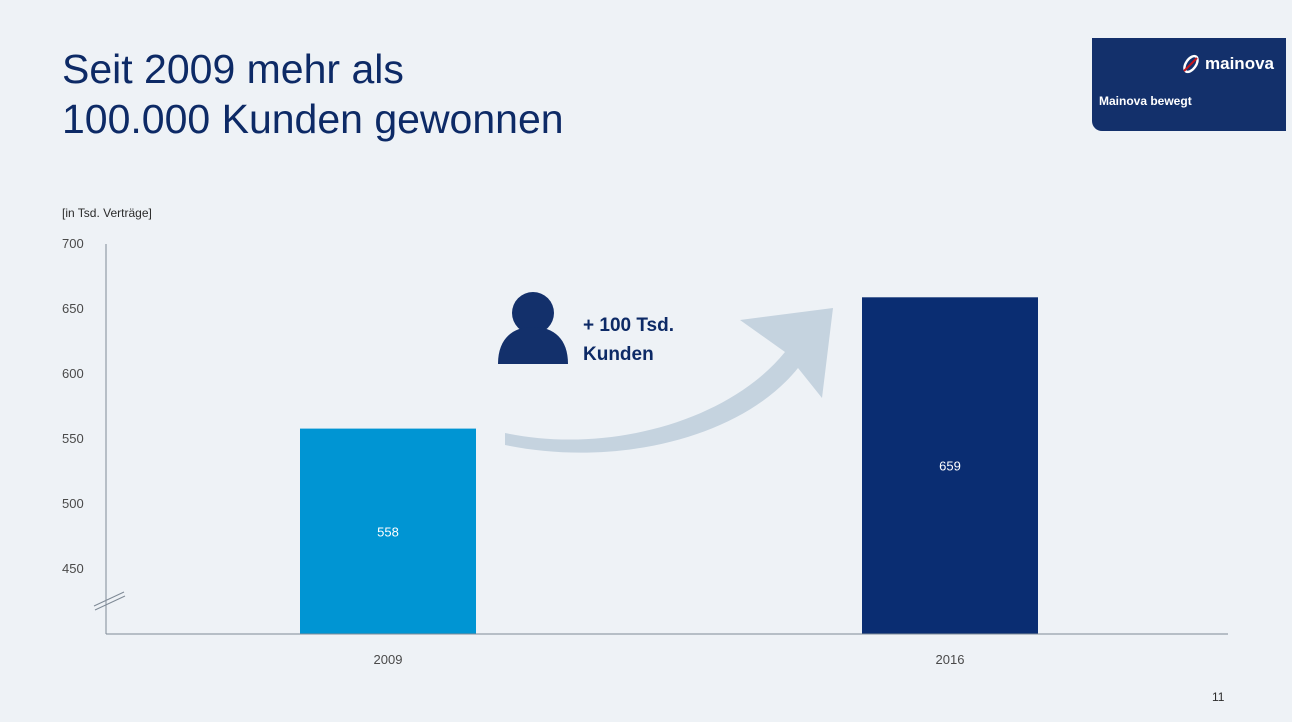  I want to click on logo-swoosh-icon, so click(1191, 64).